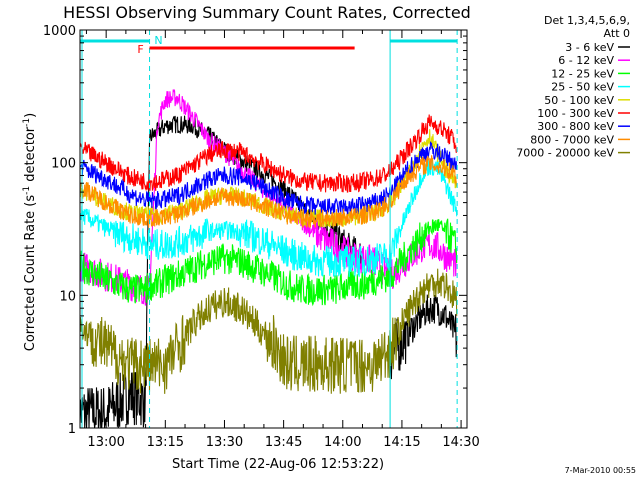  What do you see at coordinates (565, 153) in the screenshot?
I see `legend-label: 7000 - 20000 keV` at bounding box center [565, 153].